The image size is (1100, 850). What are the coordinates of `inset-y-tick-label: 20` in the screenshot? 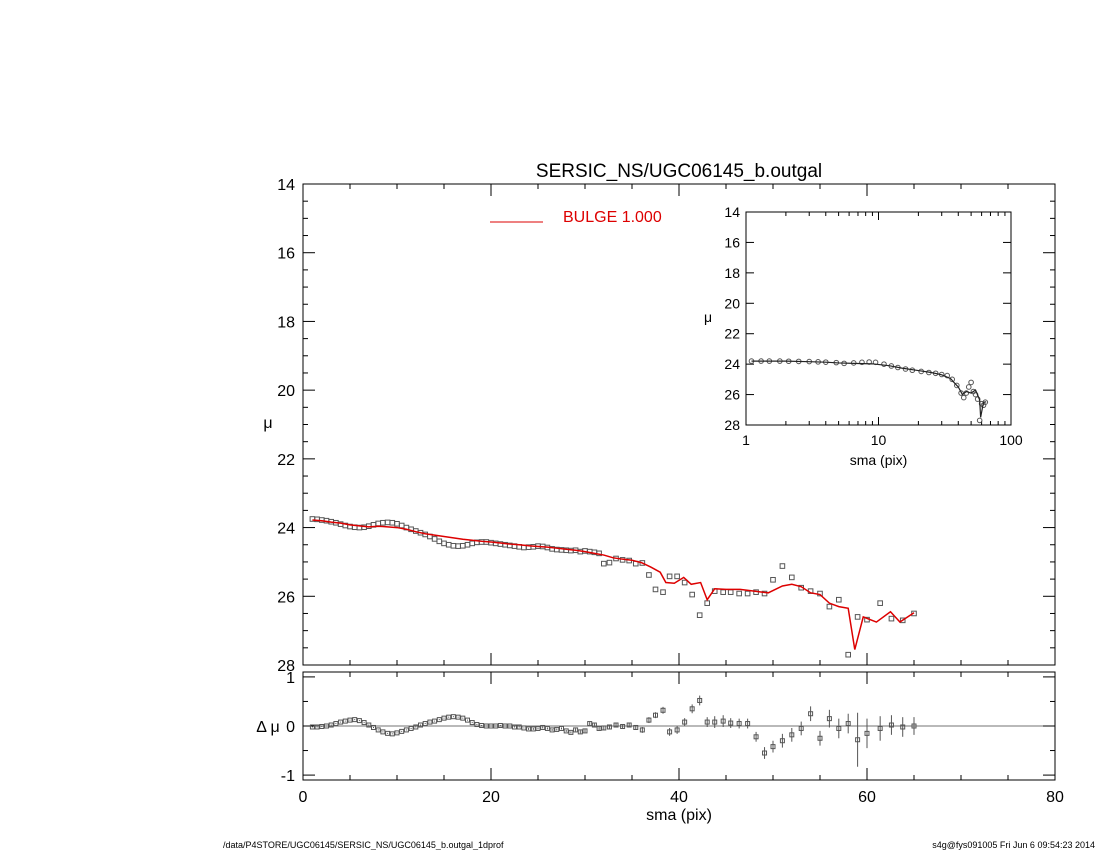 It's located at (732, 303).